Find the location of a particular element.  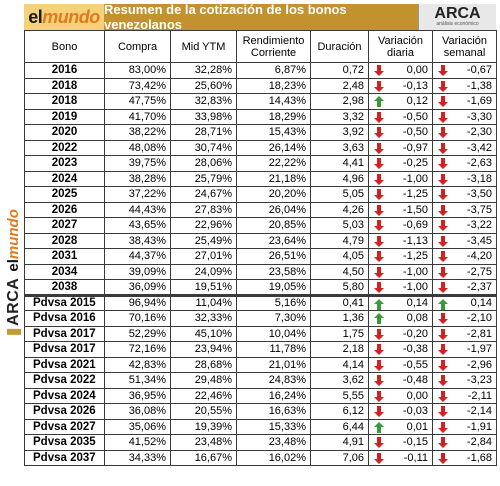

table-row: 2034 39,09% 24,09% 23,58% 4,50 -1,00 -2,75 is located at coordinates (260, 271).